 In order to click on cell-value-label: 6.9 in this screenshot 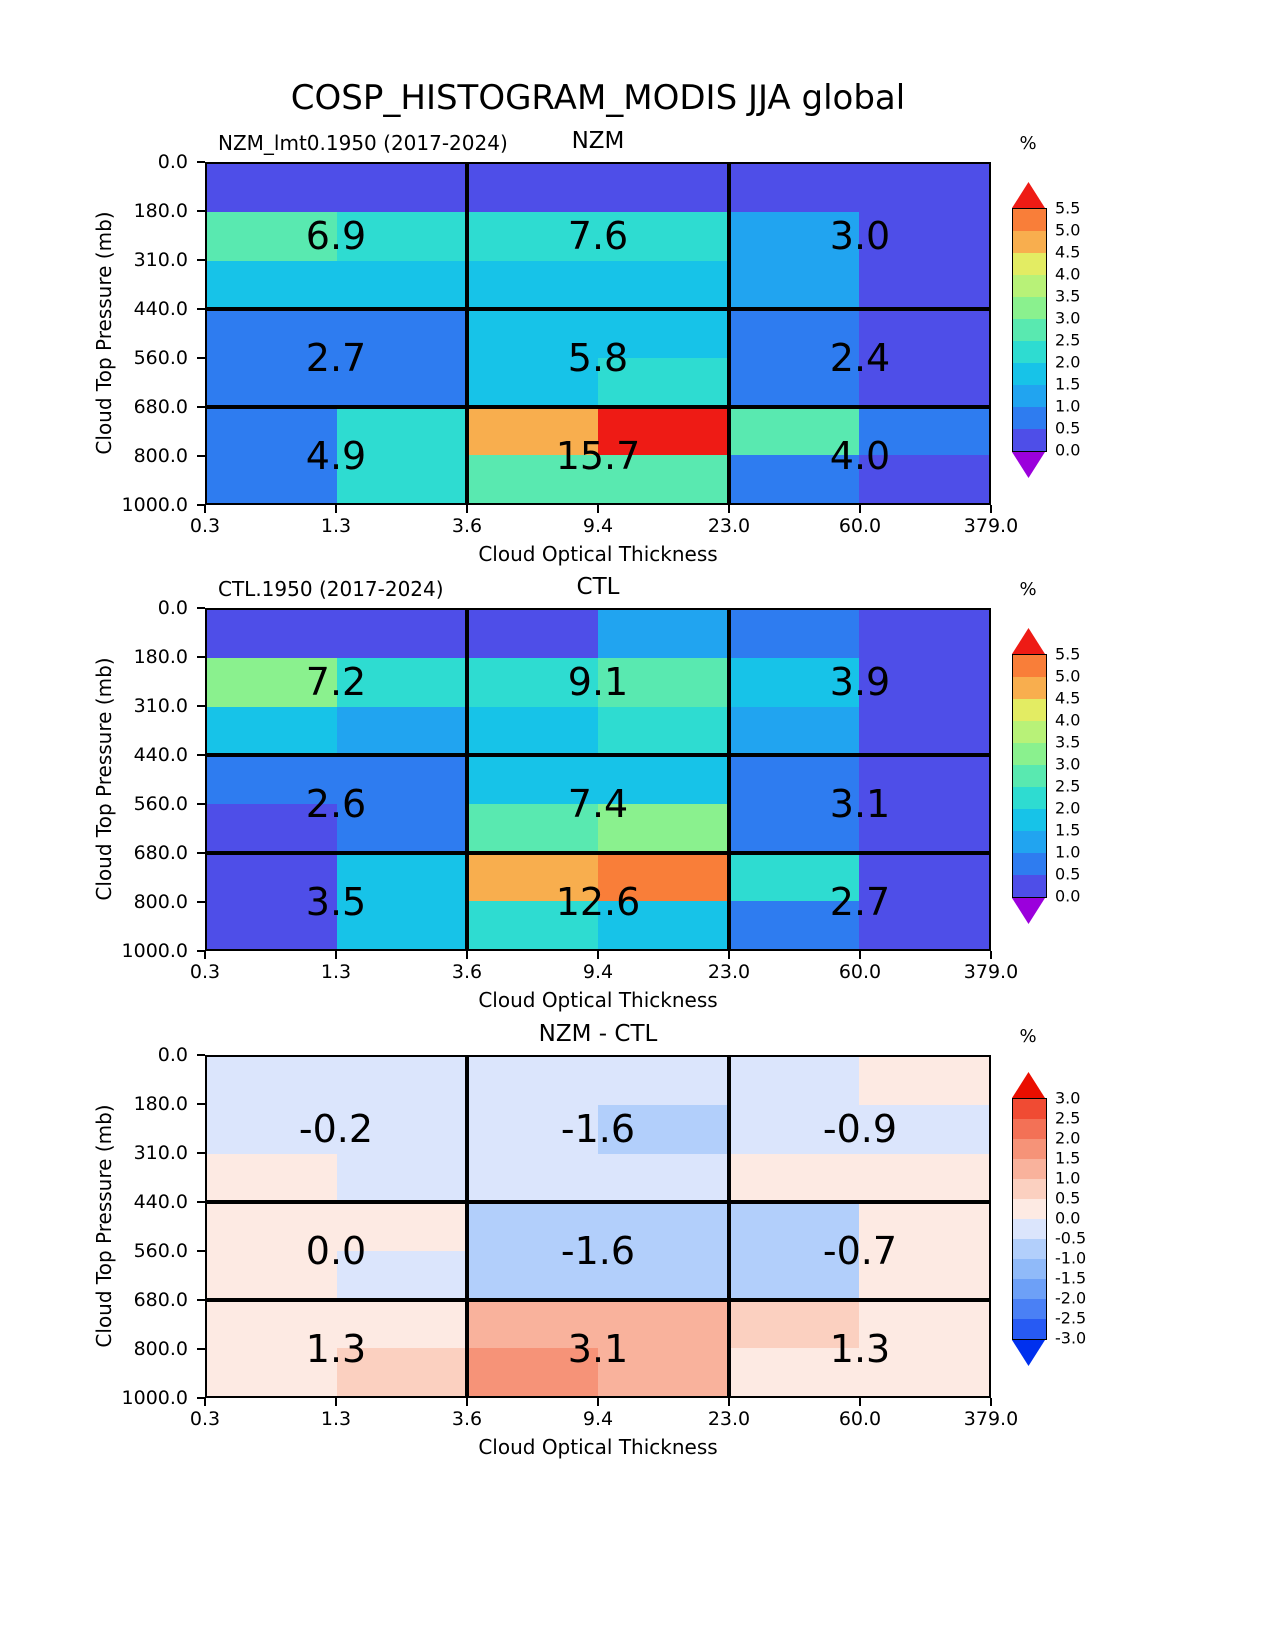, I will do `click(336, 235)`.